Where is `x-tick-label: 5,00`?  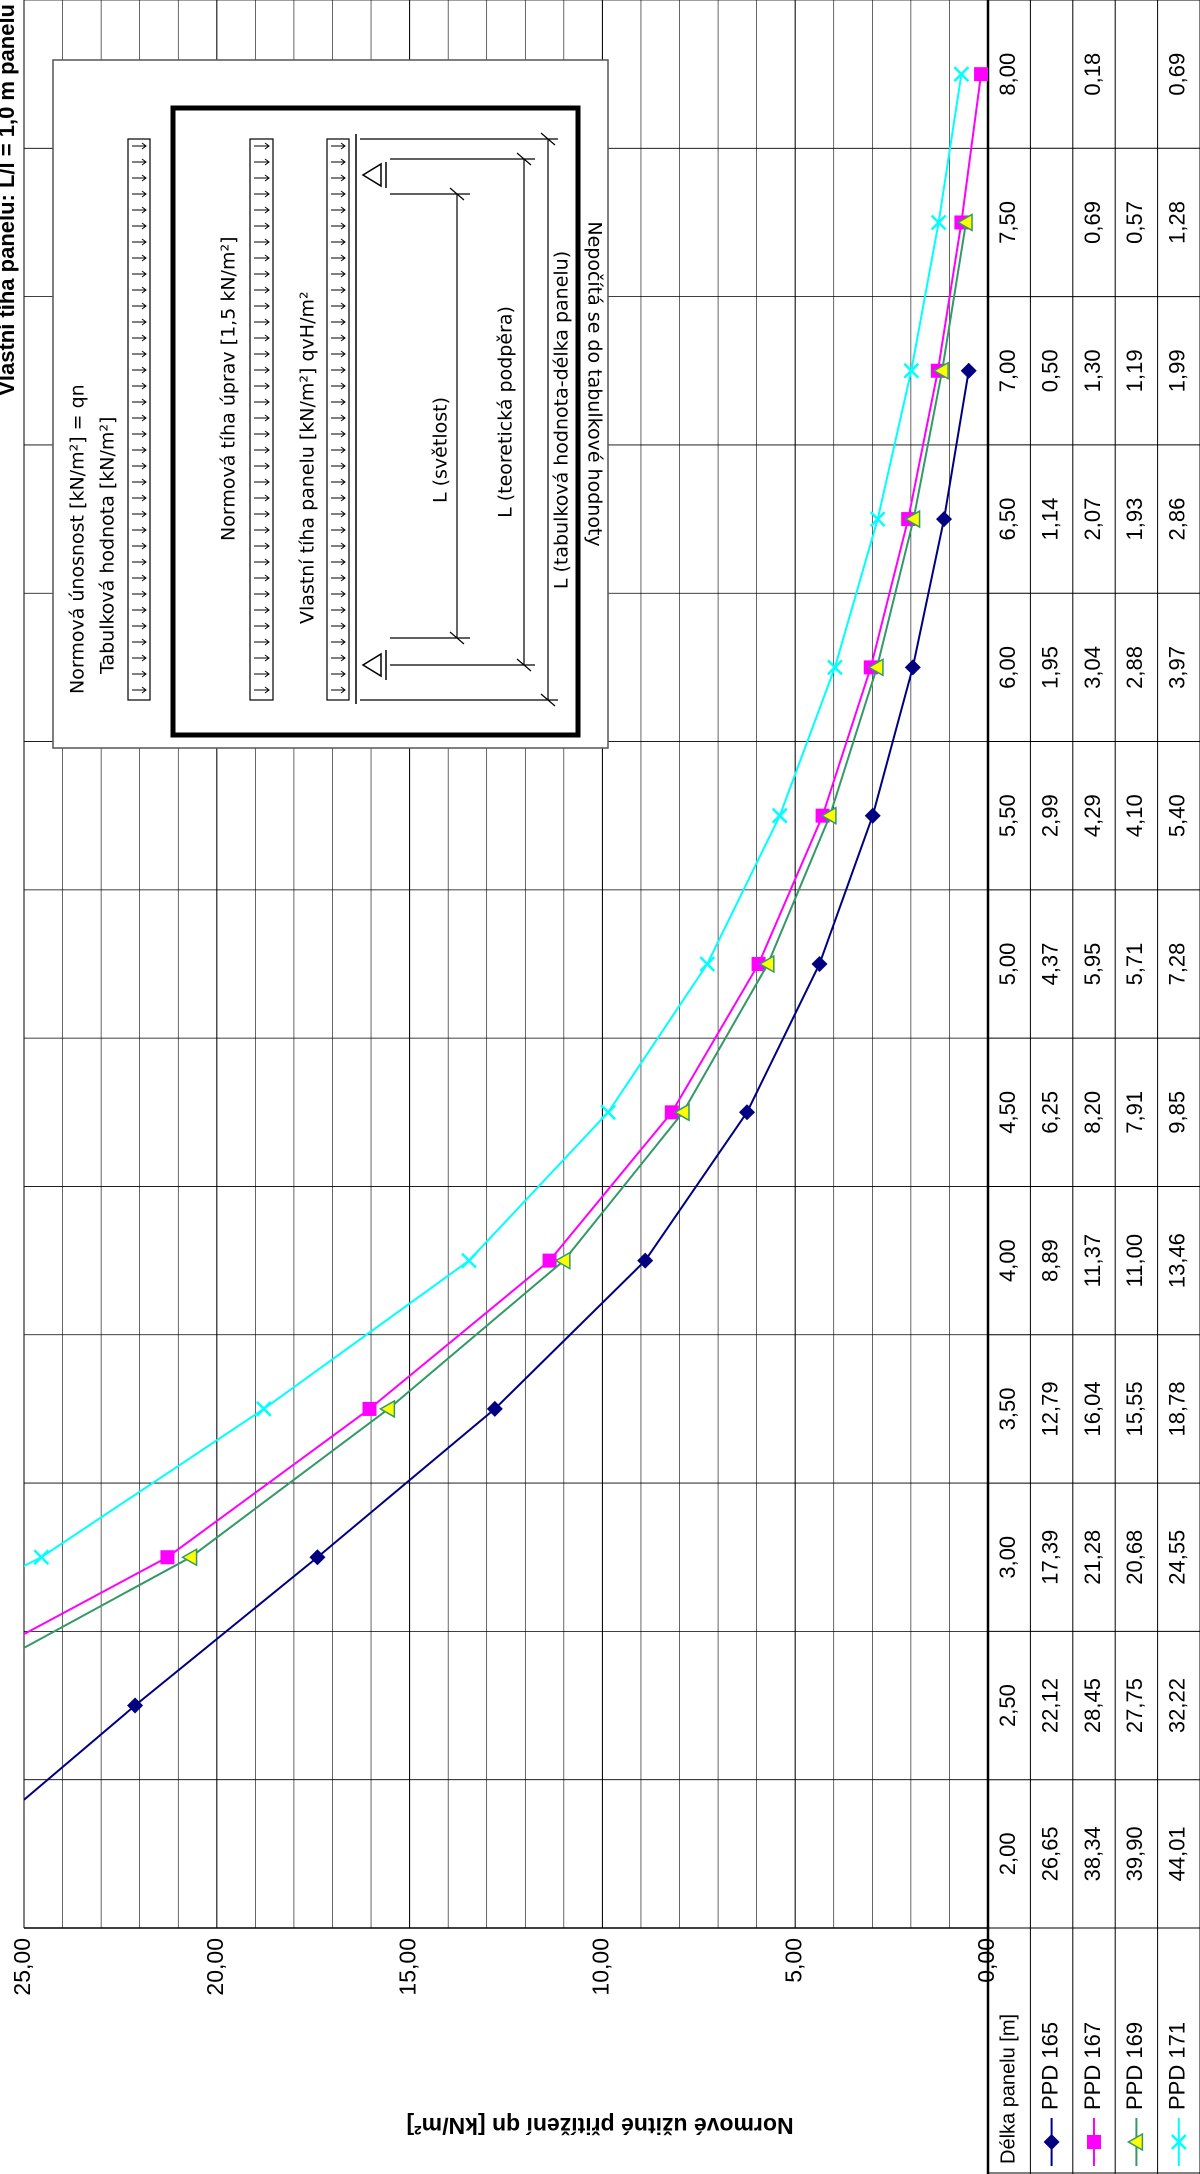
x-tick-label: 5,00 is located at coordinates (1007, 964).